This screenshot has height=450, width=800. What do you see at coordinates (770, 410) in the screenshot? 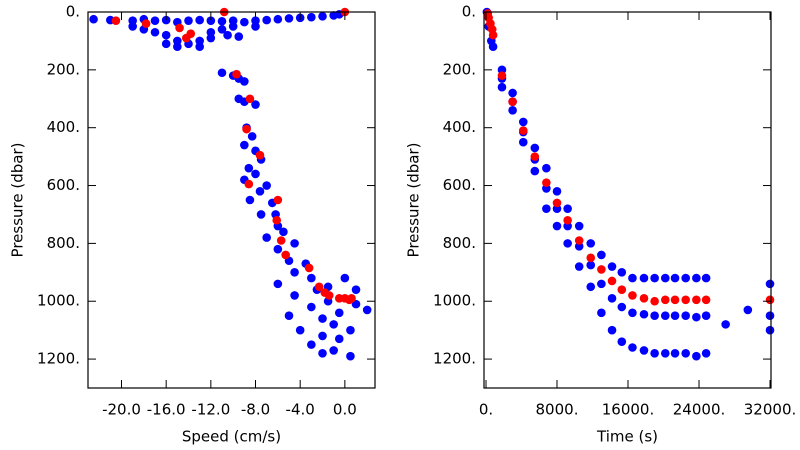
I see `x-tick-label: 32000.` at bounding box center [770, 410].